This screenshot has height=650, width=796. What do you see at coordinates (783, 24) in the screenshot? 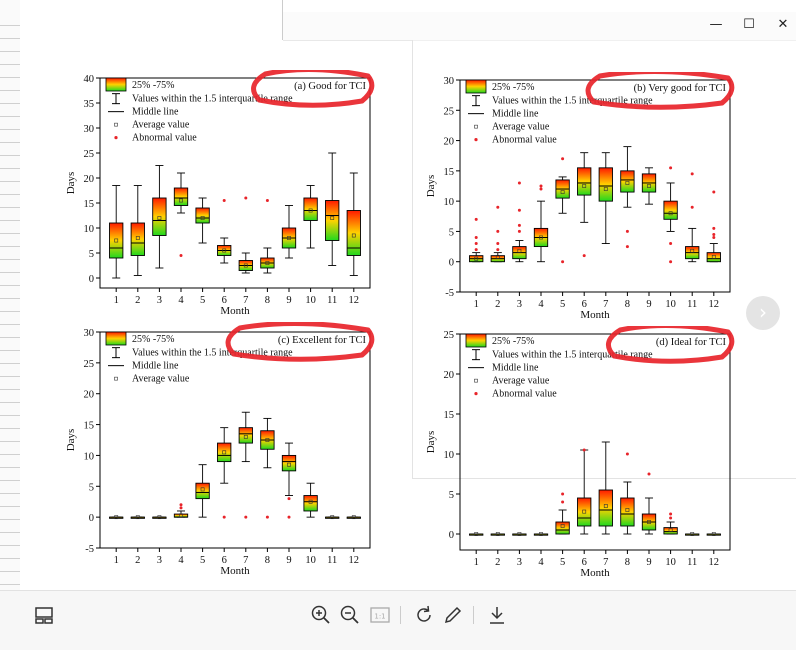
I see `close-button: ✕` at bounding box center [783, 24].